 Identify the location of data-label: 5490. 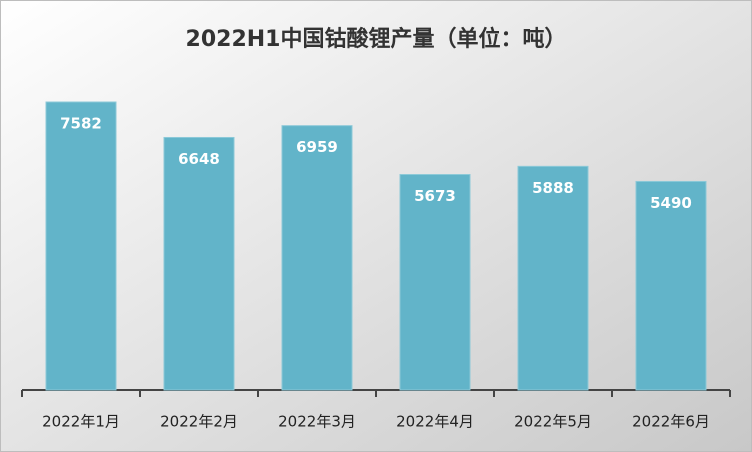
(671, 203).